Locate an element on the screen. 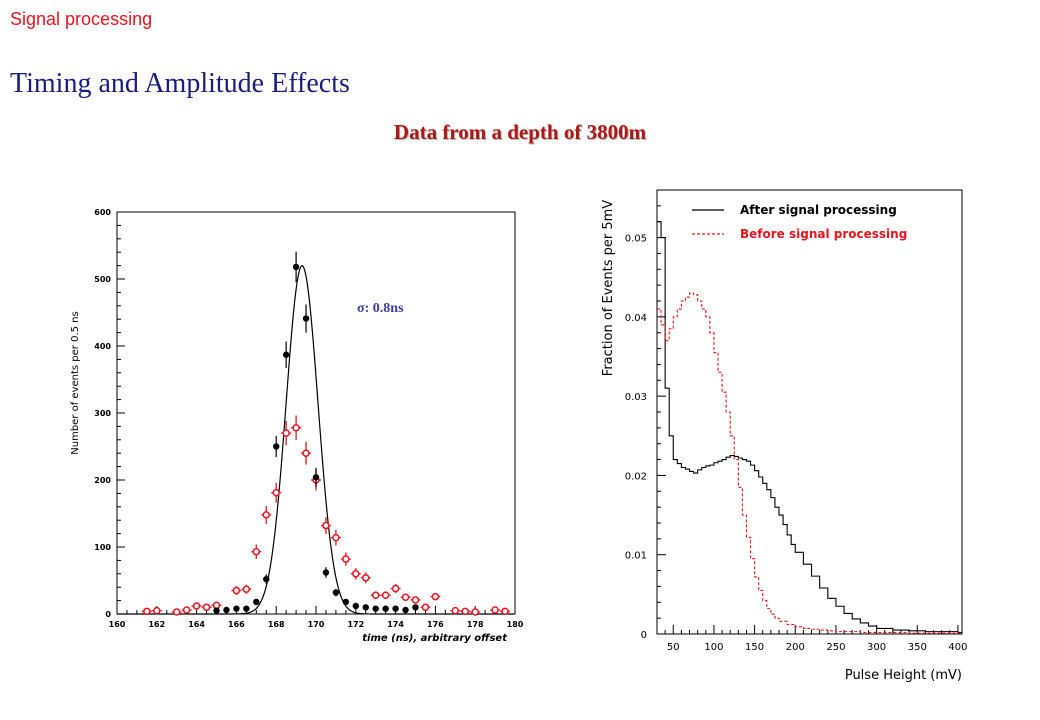  x-tick-label: 160 is located at coordinates (117, 624).